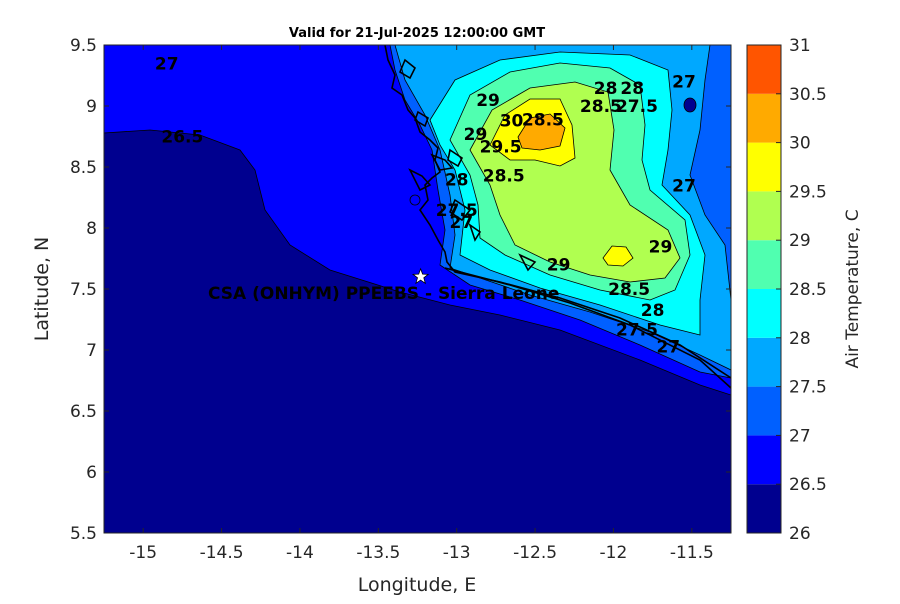  What do you see at coordinates (800, 534) in the screenshot?
I see `colorbar-tick-label: 26` at bounding box center [800, 534].